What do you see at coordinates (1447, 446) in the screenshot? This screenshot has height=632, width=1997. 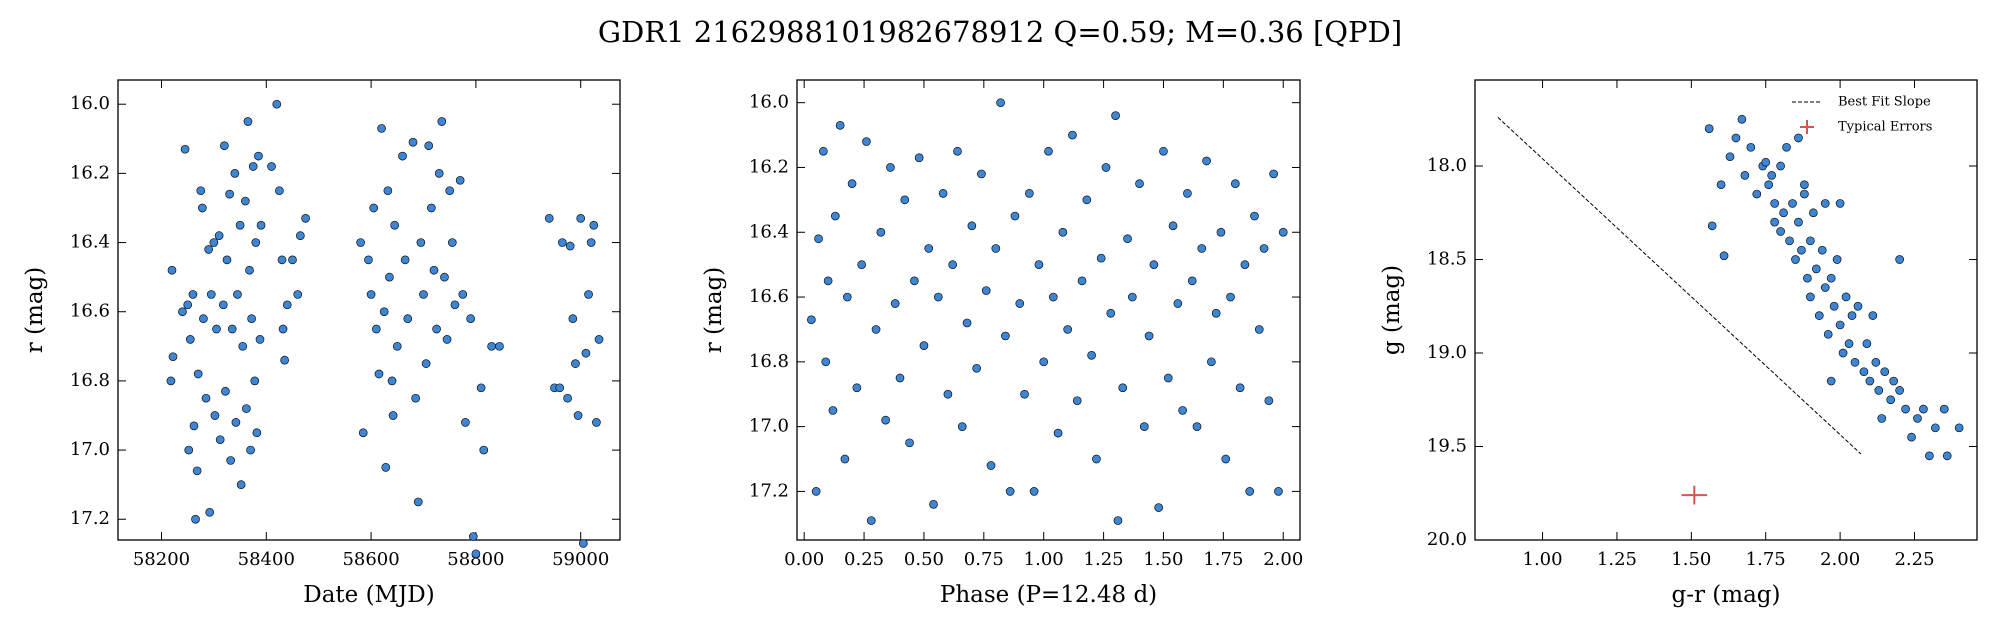 I see `y-tick-label: 19.5` at bounding box center [1447, 446].